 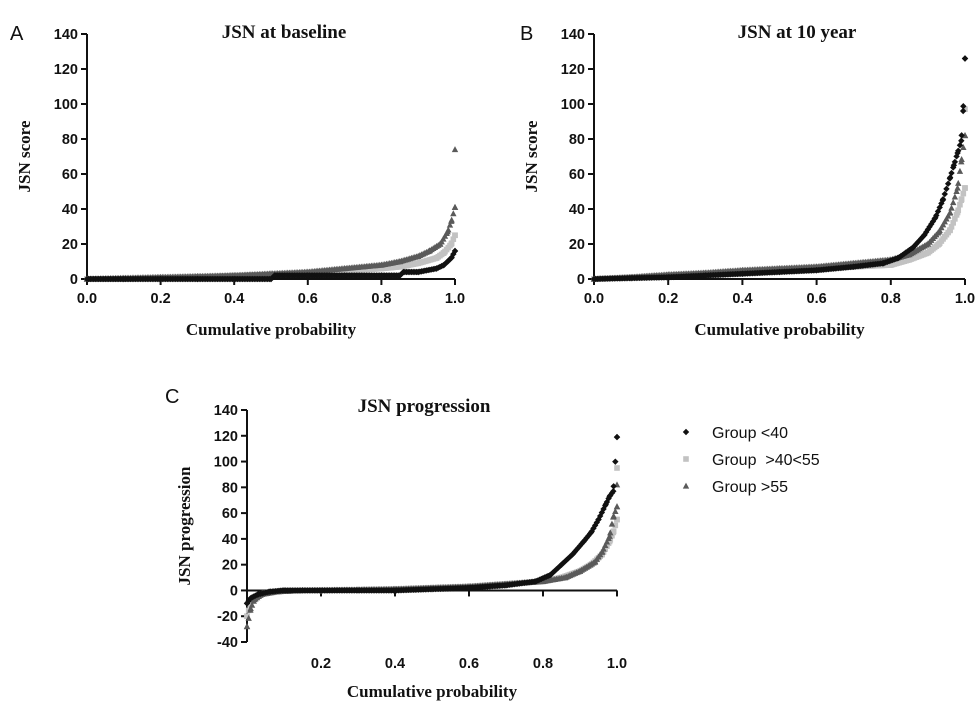 What do you see at coordinates (766, 460) in the screenshot?
I see `legend-label: Group >40<55` at bounding box center [766, 460].